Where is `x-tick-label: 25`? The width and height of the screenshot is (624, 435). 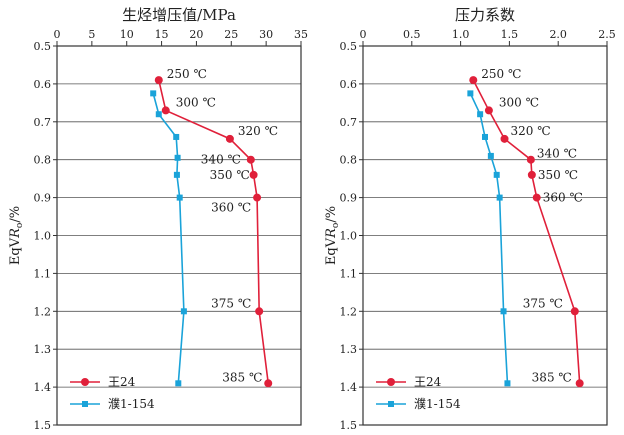
x-tick-label: 25 is located at coordinates (231, 34).